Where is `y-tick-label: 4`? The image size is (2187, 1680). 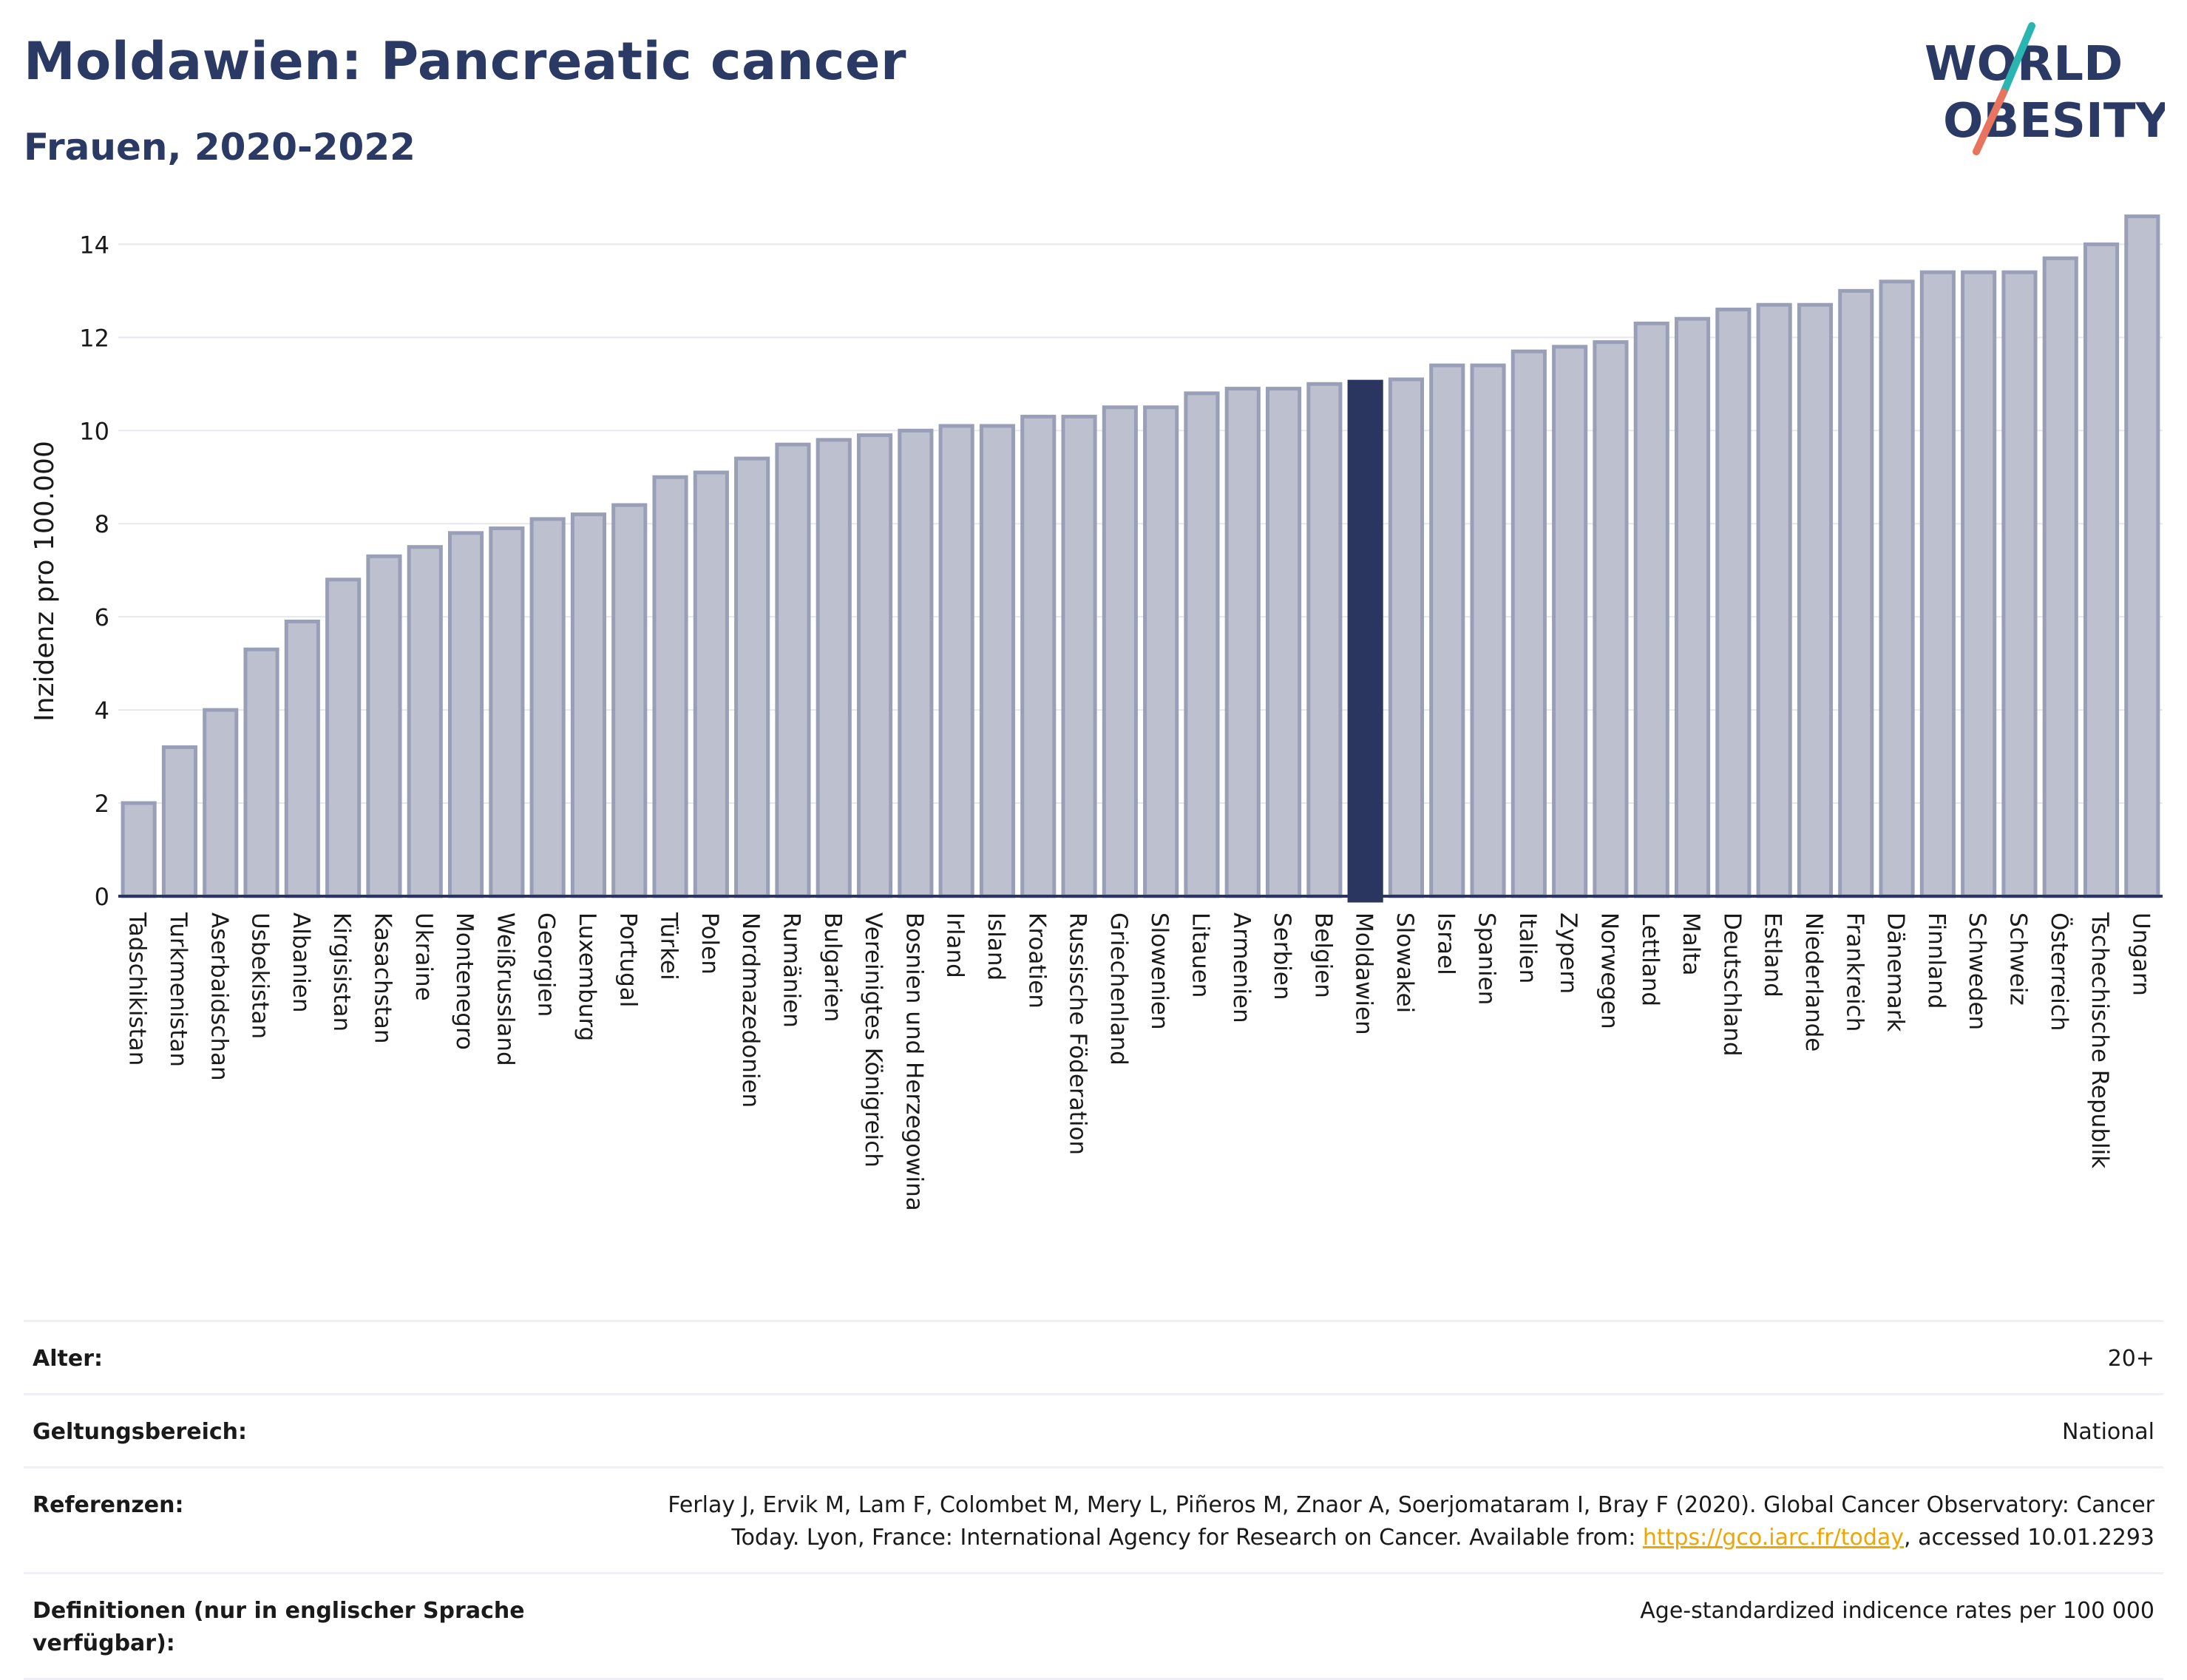 y-tick-label: 4 is located at coordinates (102, 711).